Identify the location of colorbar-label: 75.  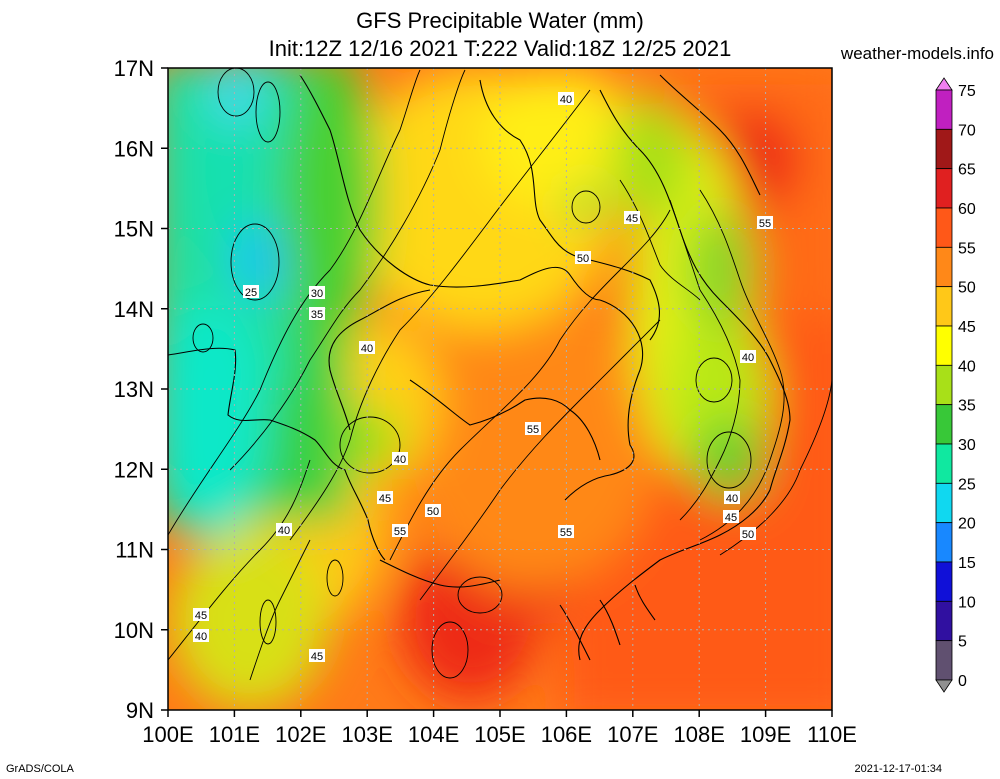
(967, 91).